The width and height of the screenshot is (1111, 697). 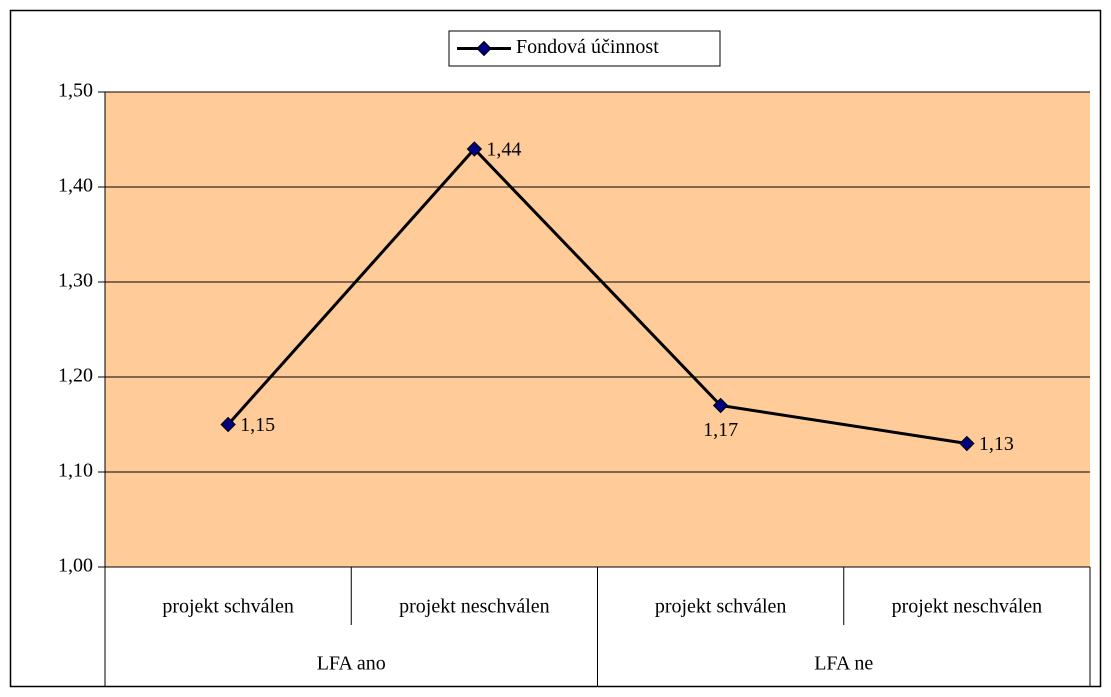 I want to click on data-label: 1,15, so click(x=257, y=425).